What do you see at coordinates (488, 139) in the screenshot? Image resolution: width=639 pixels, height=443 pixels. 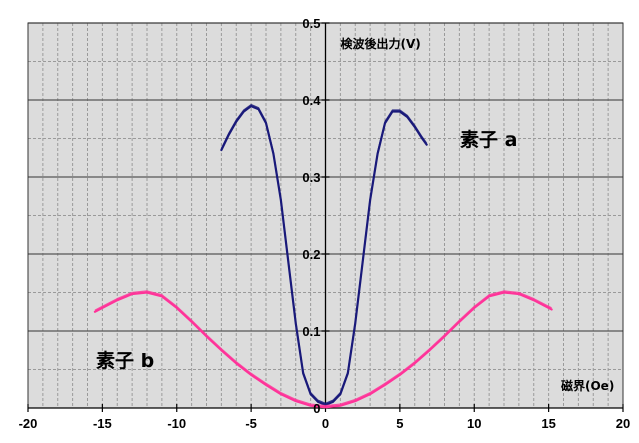 I see `series-label-a: 素子 a` at bounding box center [488, 139].